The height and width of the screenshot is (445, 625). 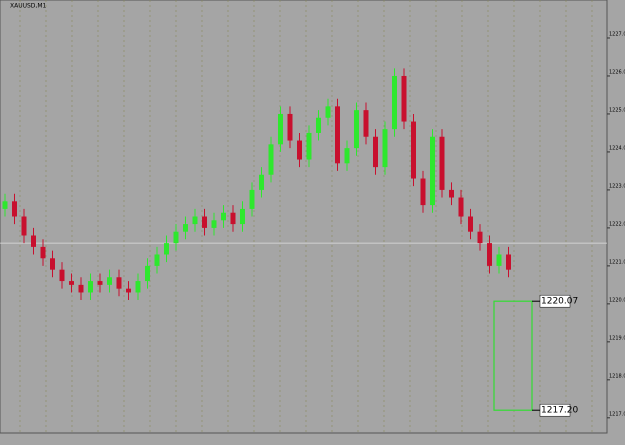 What do you see at coordinates (617, 300) in the screenshot?
I see `y-tick-label: 1220.00` at bounding box center [617, 300].